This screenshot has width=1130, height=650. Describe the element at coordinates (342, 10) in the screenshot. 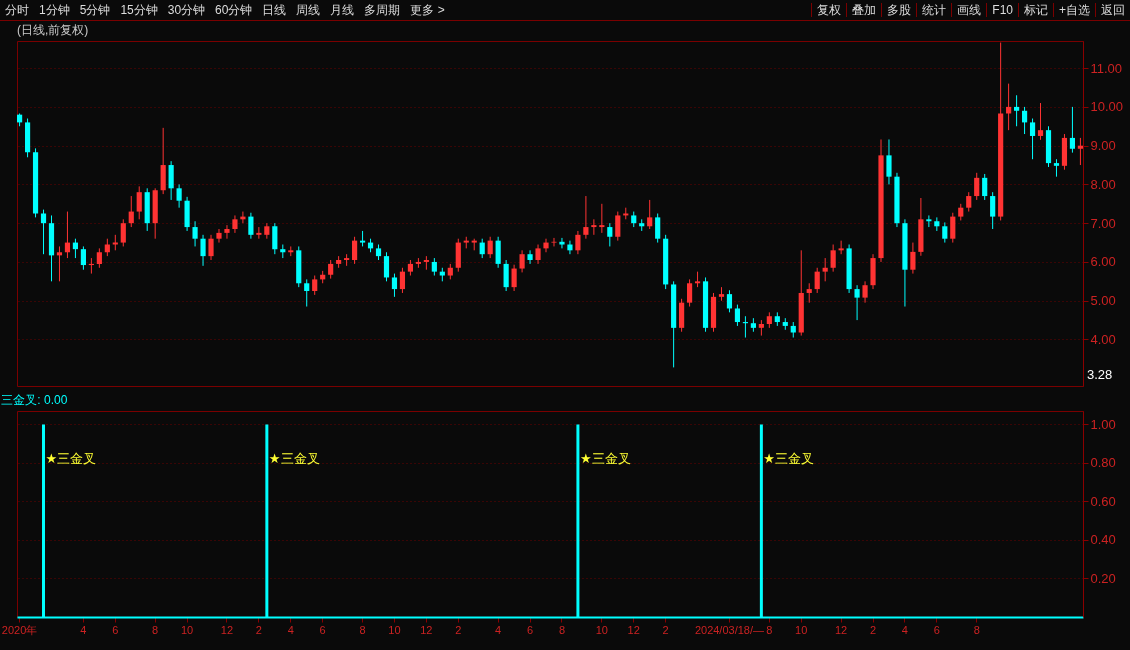

I see `text: 月线` at that location.